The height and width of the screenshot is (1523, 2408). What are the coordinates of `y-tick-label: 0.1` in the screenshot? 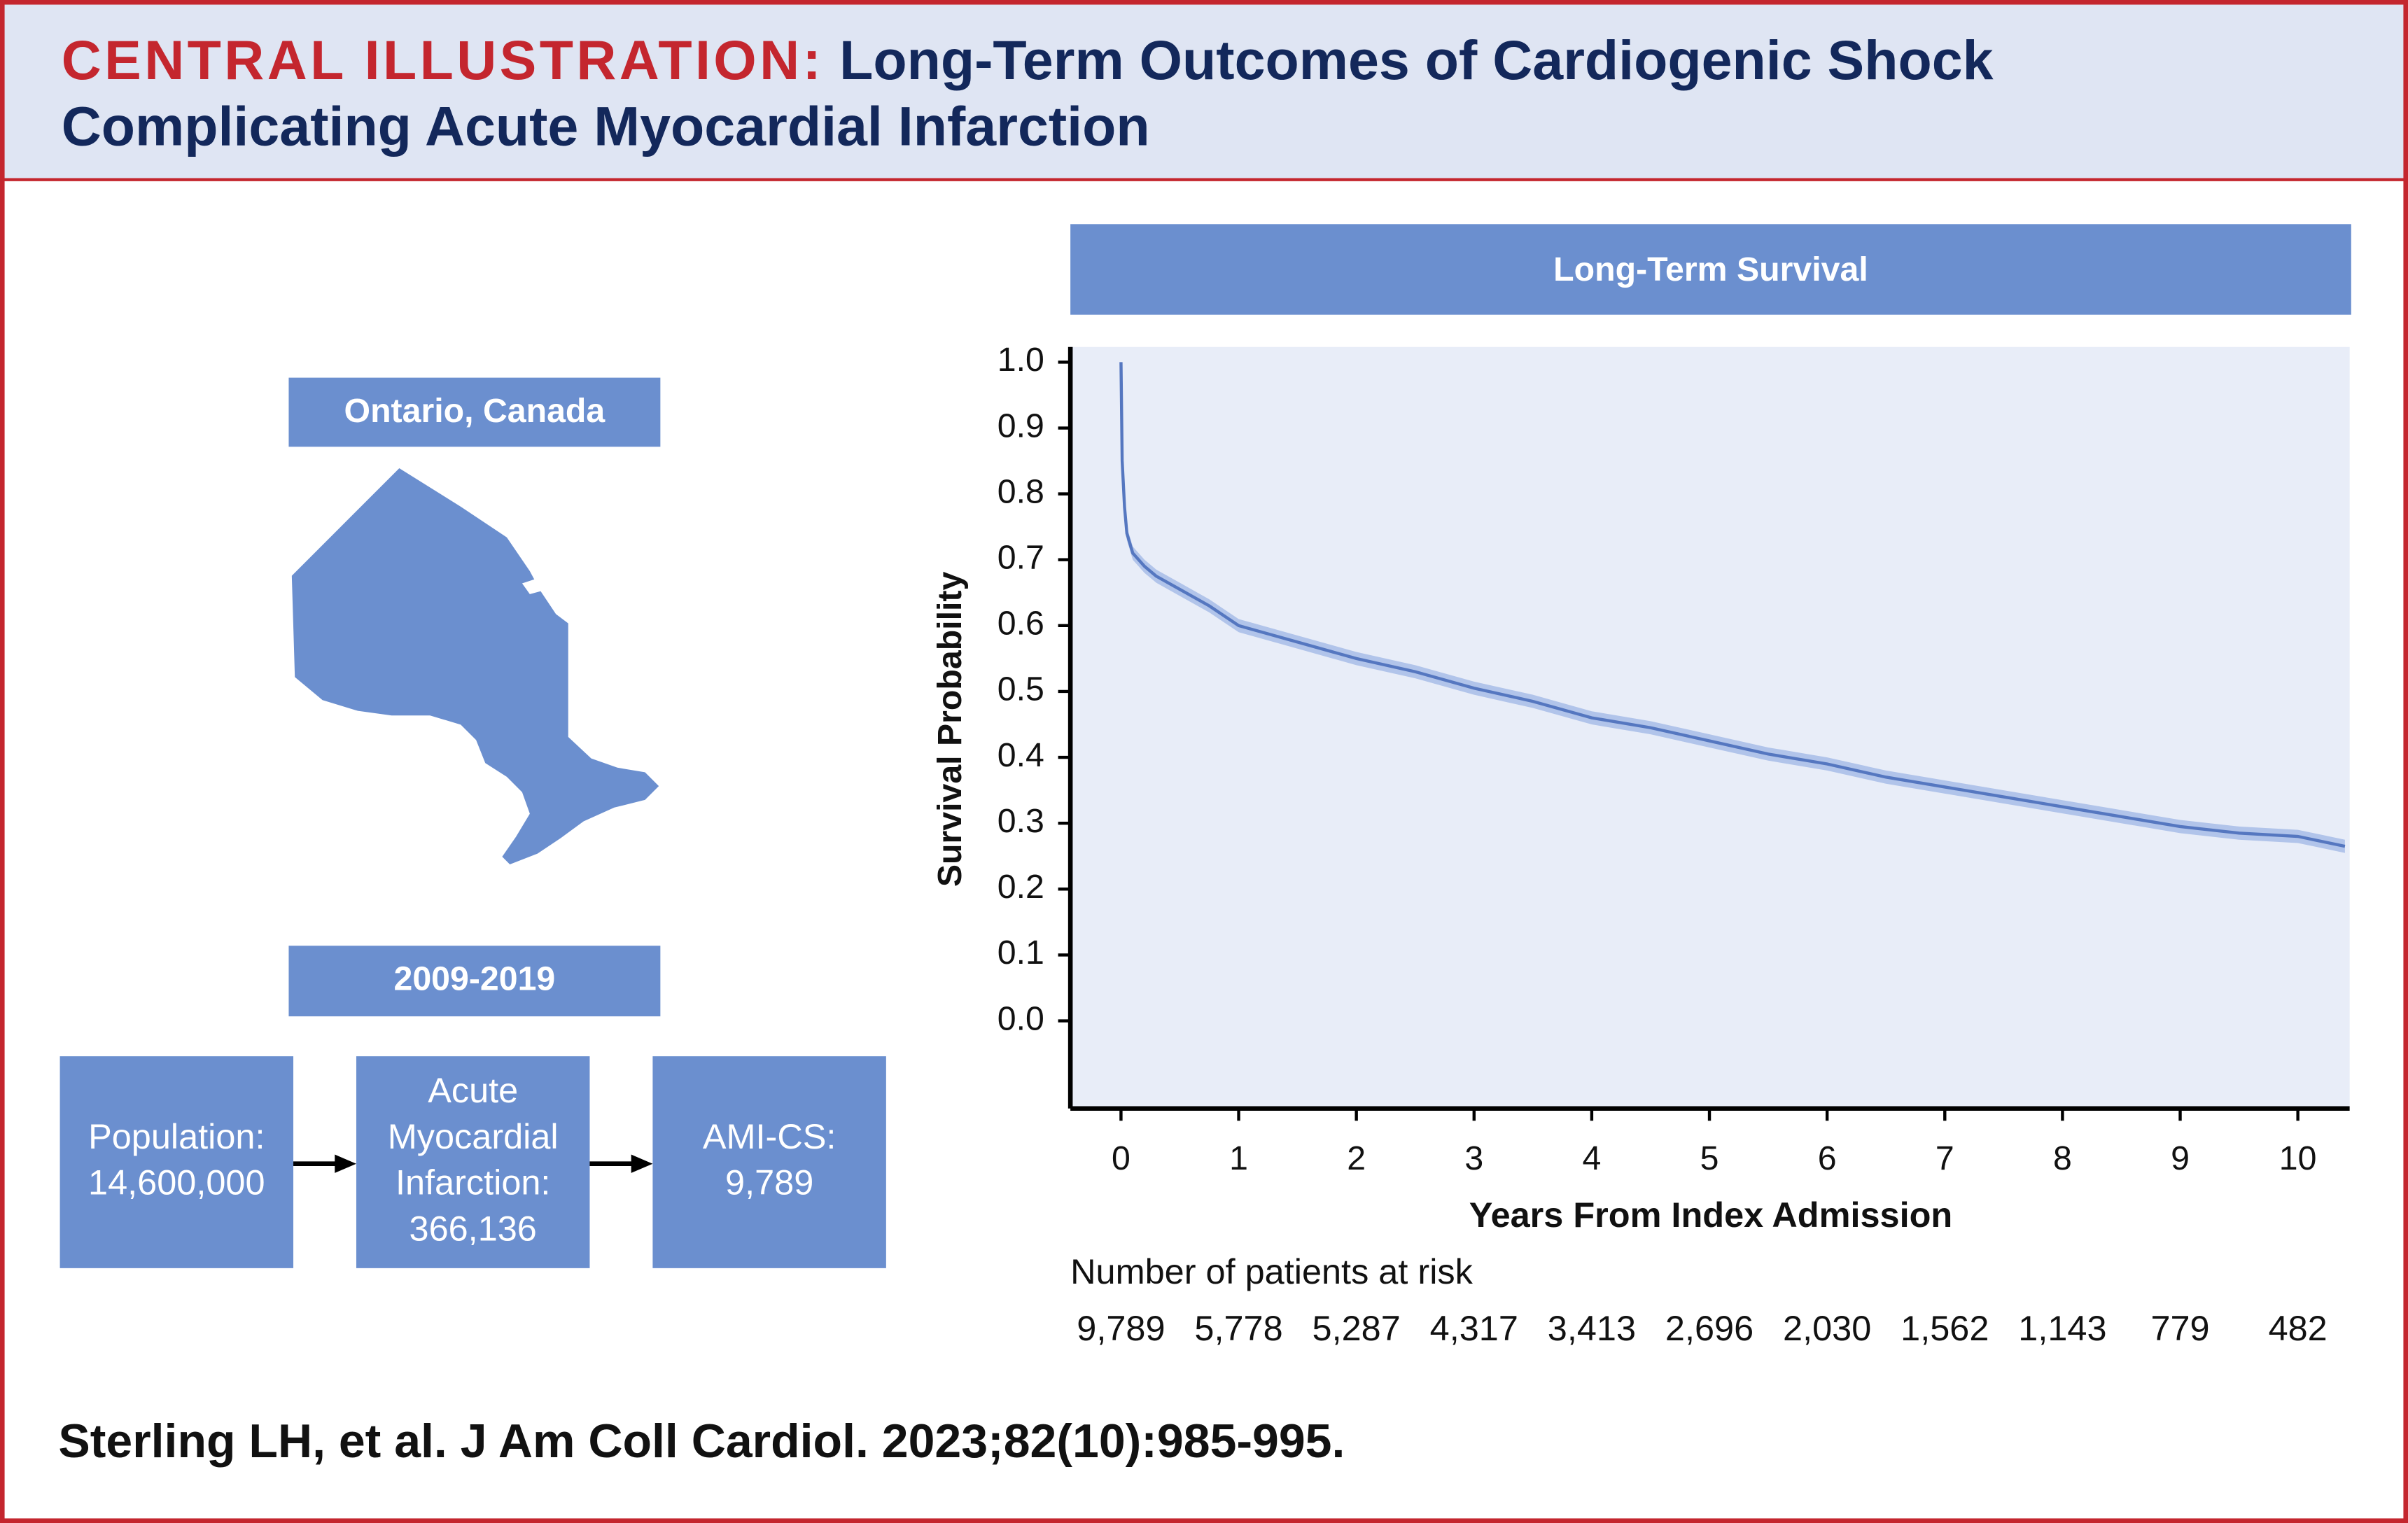 It's located at (1020, 953).